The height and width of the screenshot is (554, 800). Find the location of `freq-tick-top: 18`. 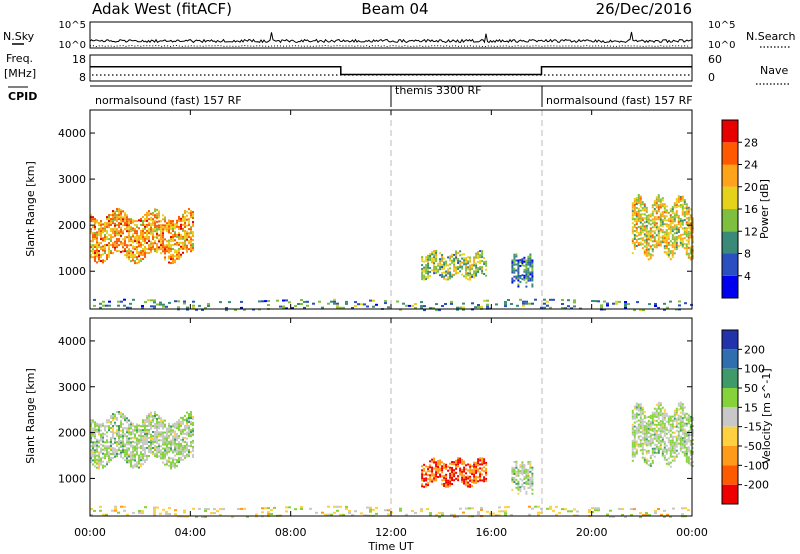

freq-tick-top: 18 is located at coordinates (79, 59).